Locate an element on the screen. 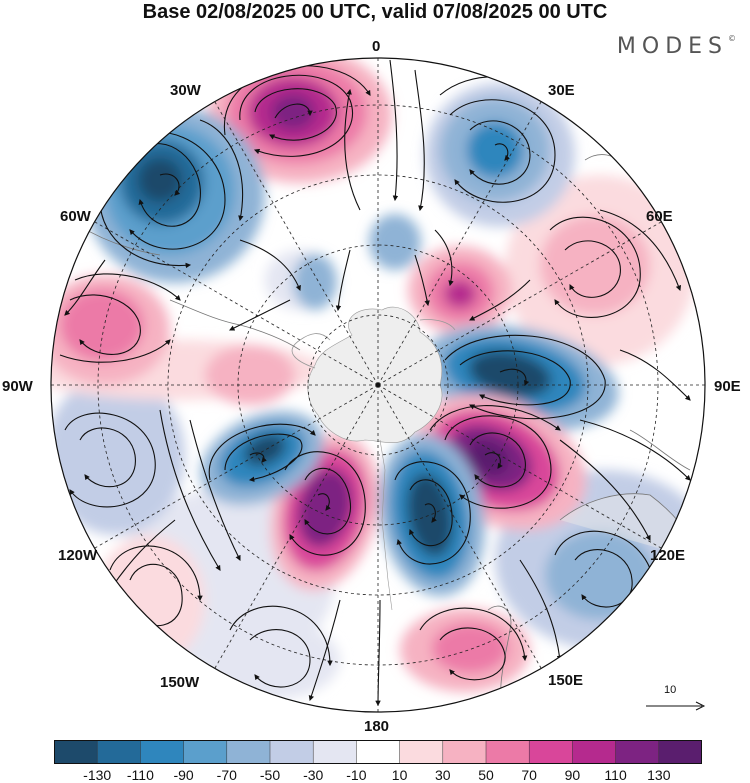  colorbar-tick-label: -10 is located at coordinates (356, 775).